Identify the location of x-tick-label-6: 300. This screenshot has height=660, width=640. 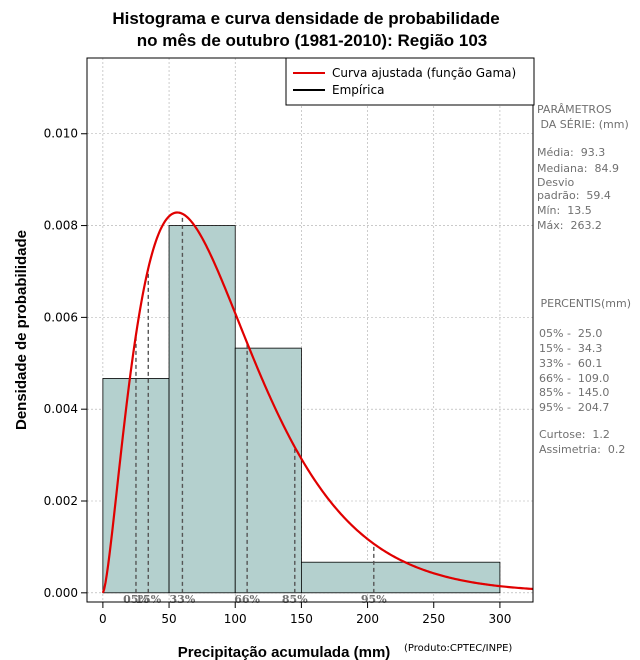
(499, 619).